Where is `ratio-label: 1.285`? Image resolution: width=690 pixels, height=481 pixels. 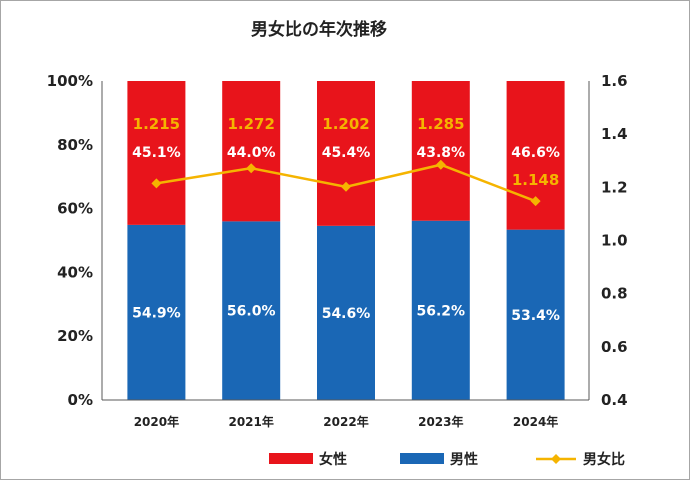
ratio-label: 1.285 is located at coordinates (440, 124).